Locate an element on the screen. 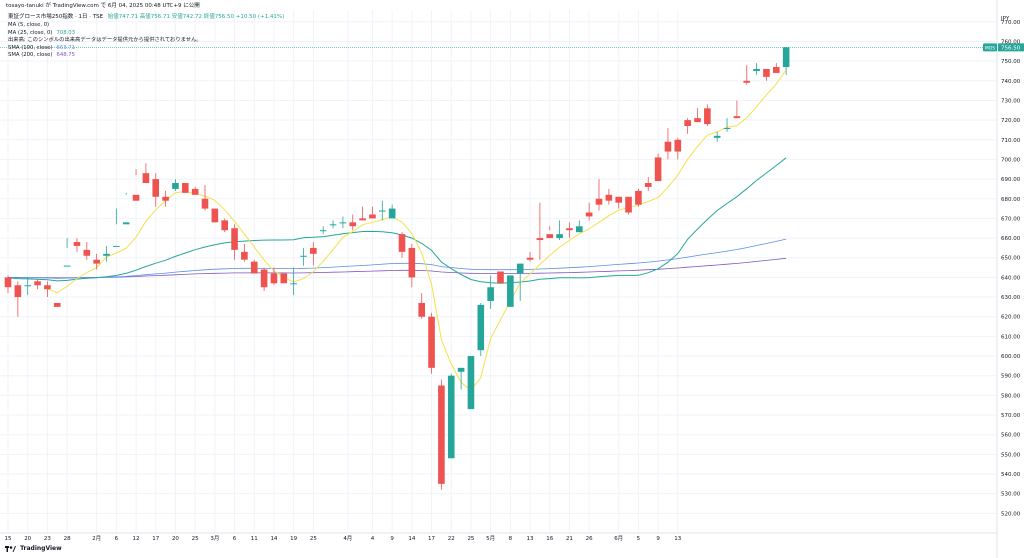 The width and height of the screenshot is (1024, 558). legend-row: SMA (100, close) 663.71 is located at coordinates (41, 48).